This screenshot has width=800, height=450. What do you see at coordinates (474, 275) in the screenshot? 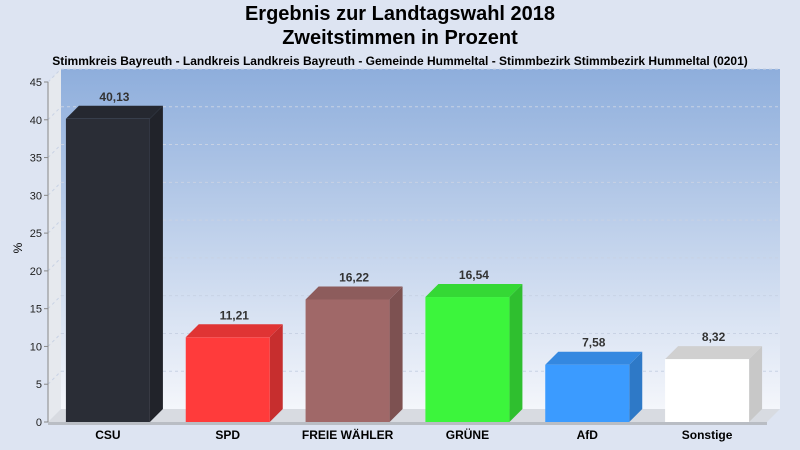
I see `data-label: 16,54` at bounding box center [474, 275].